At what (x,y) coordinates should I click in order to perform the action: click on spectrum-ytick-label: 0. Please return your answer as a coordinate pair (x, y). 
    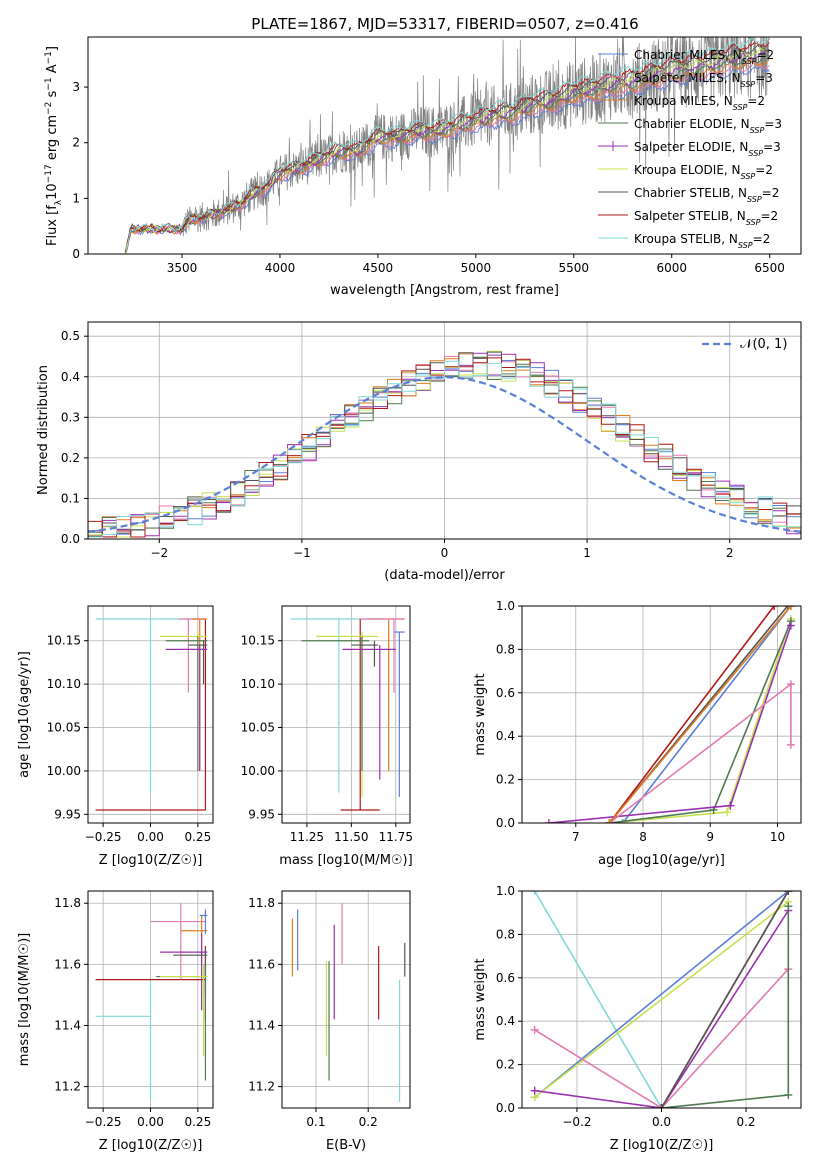
    Looking at the image, I should click on (76, 254).